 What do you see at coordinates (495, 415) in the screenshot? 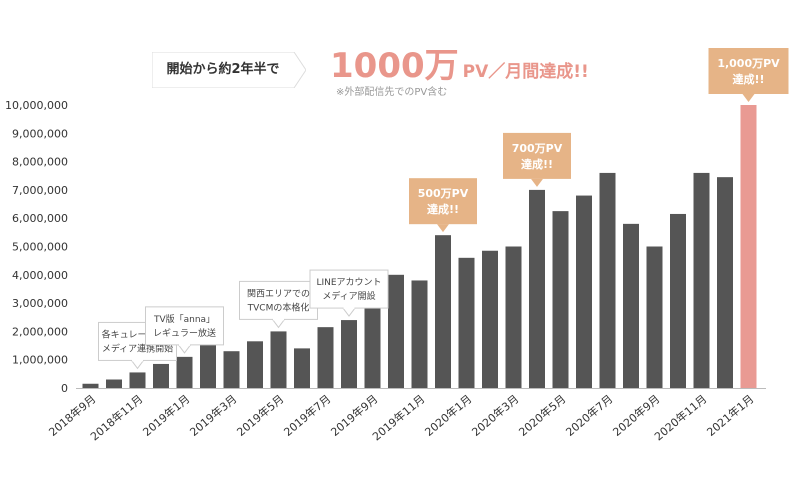
I see `x-tick-label: 2020年3月` at bounding box center [495, 415].